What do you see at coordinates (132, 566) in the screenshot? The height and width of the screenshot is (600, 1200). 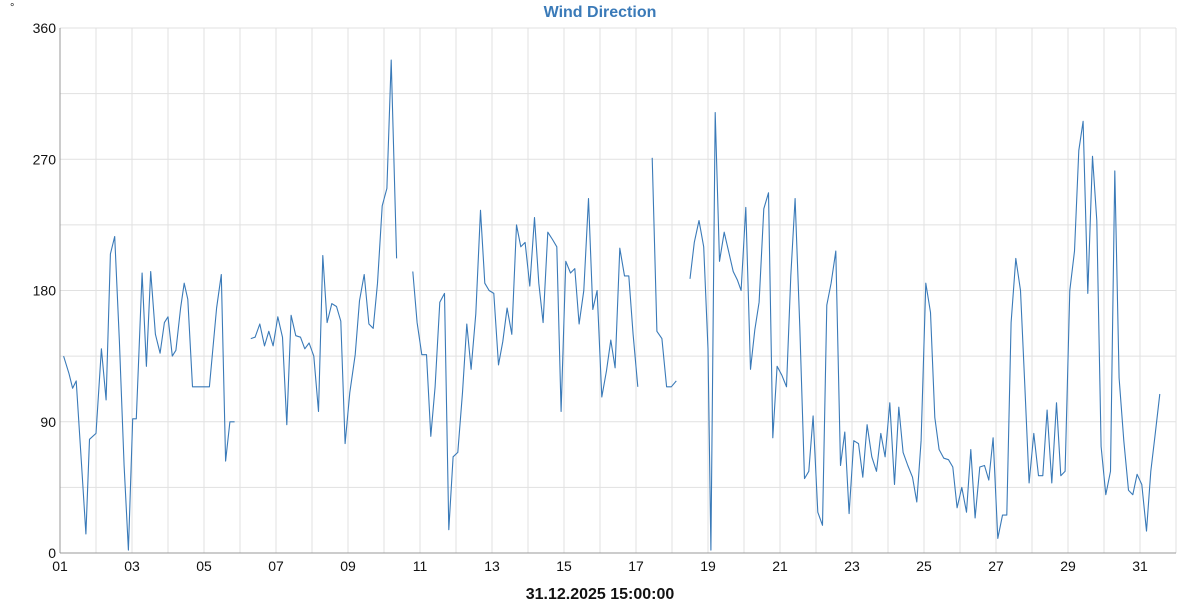 I see `x-tick-label: 03` at bounding box center [132, 566].